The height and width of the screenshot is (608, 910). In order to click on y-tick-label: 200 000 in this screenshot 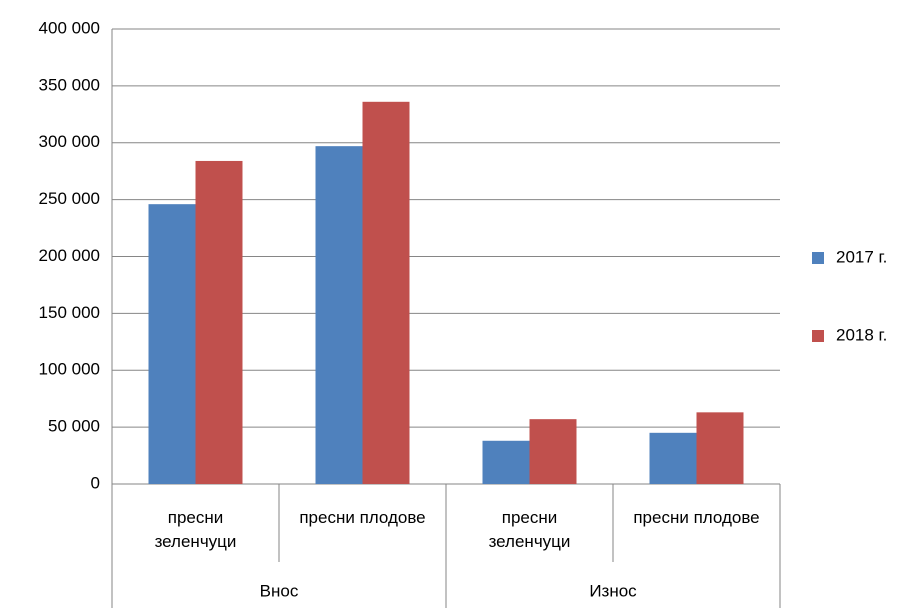, I will do `click(69, 255)`.